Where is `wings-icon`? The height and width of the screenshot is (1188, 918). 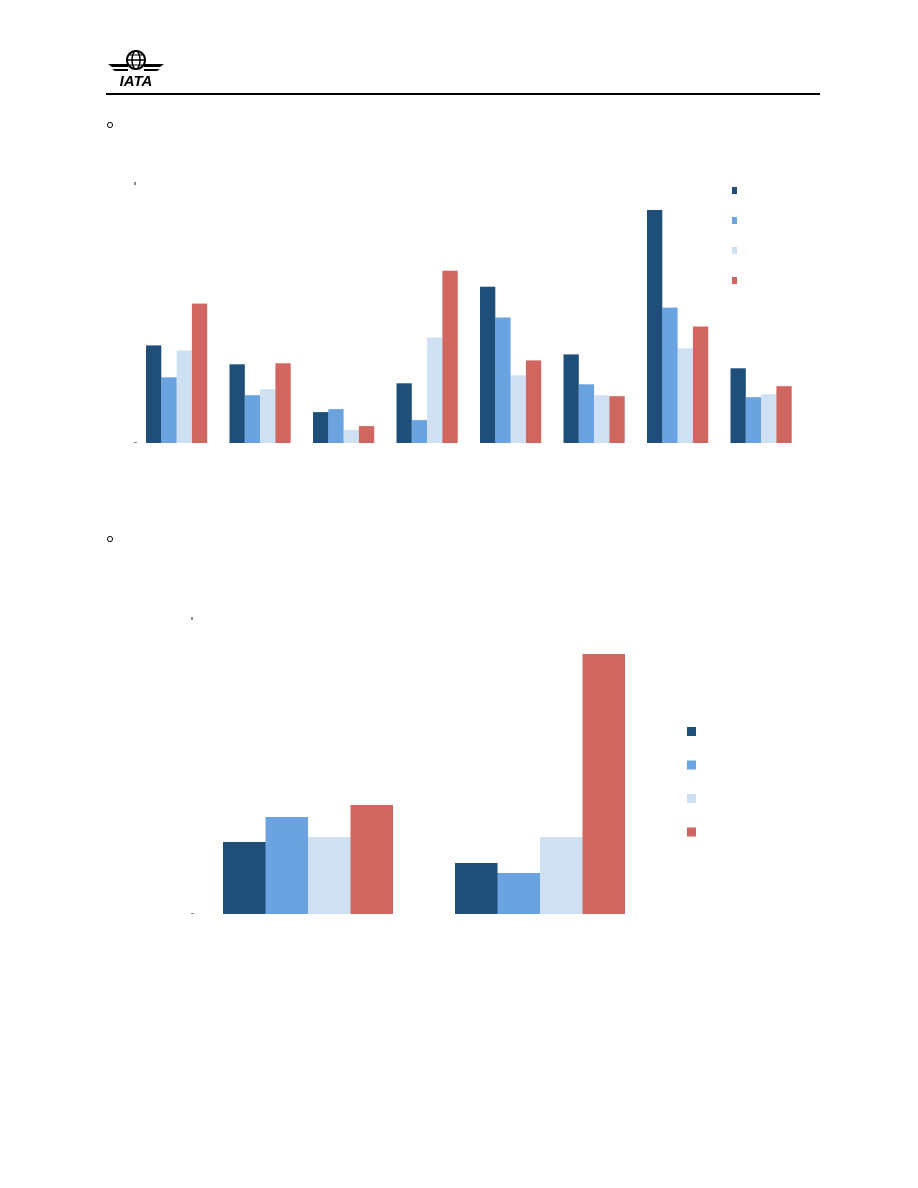 wings-icon is located at coordinates (136, 67).